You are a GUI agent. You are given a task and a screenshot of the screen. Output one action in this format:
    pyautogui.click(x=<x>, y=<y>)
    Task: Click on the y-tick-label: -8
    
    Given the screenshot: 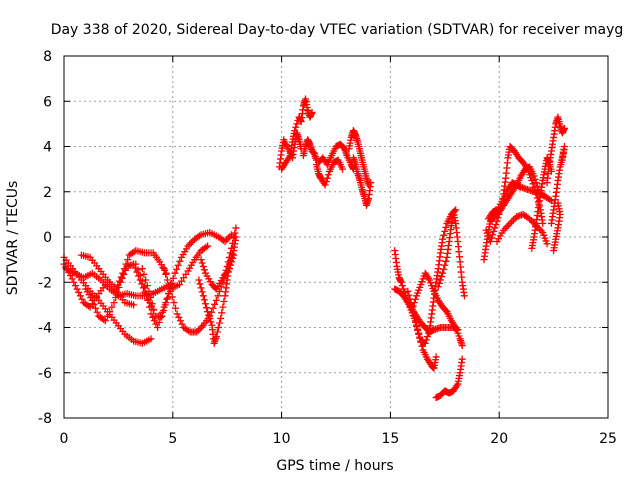 What is the action you would take?
    pyautogui.click(x=45, y=419)
    